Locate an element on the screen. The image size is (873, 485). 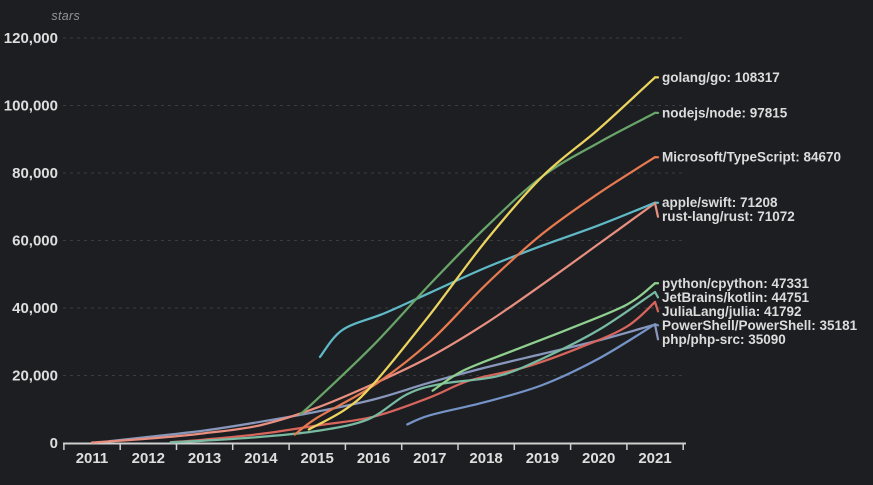
x-tick-label: 2014 is located at coordinates (261, 458).